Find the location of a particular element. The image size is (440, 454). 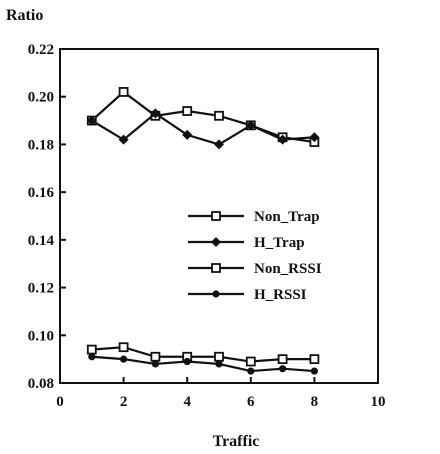

x-tick-label: 10 is located at coordinates (378, 402).